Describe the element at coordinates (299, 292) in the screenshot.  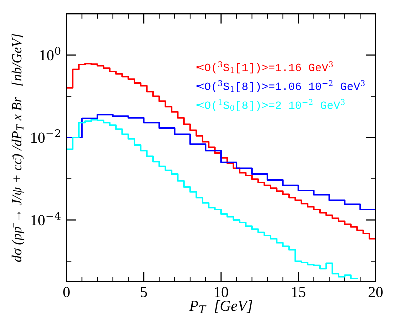
I see `x-tick-label: 15` at that location.